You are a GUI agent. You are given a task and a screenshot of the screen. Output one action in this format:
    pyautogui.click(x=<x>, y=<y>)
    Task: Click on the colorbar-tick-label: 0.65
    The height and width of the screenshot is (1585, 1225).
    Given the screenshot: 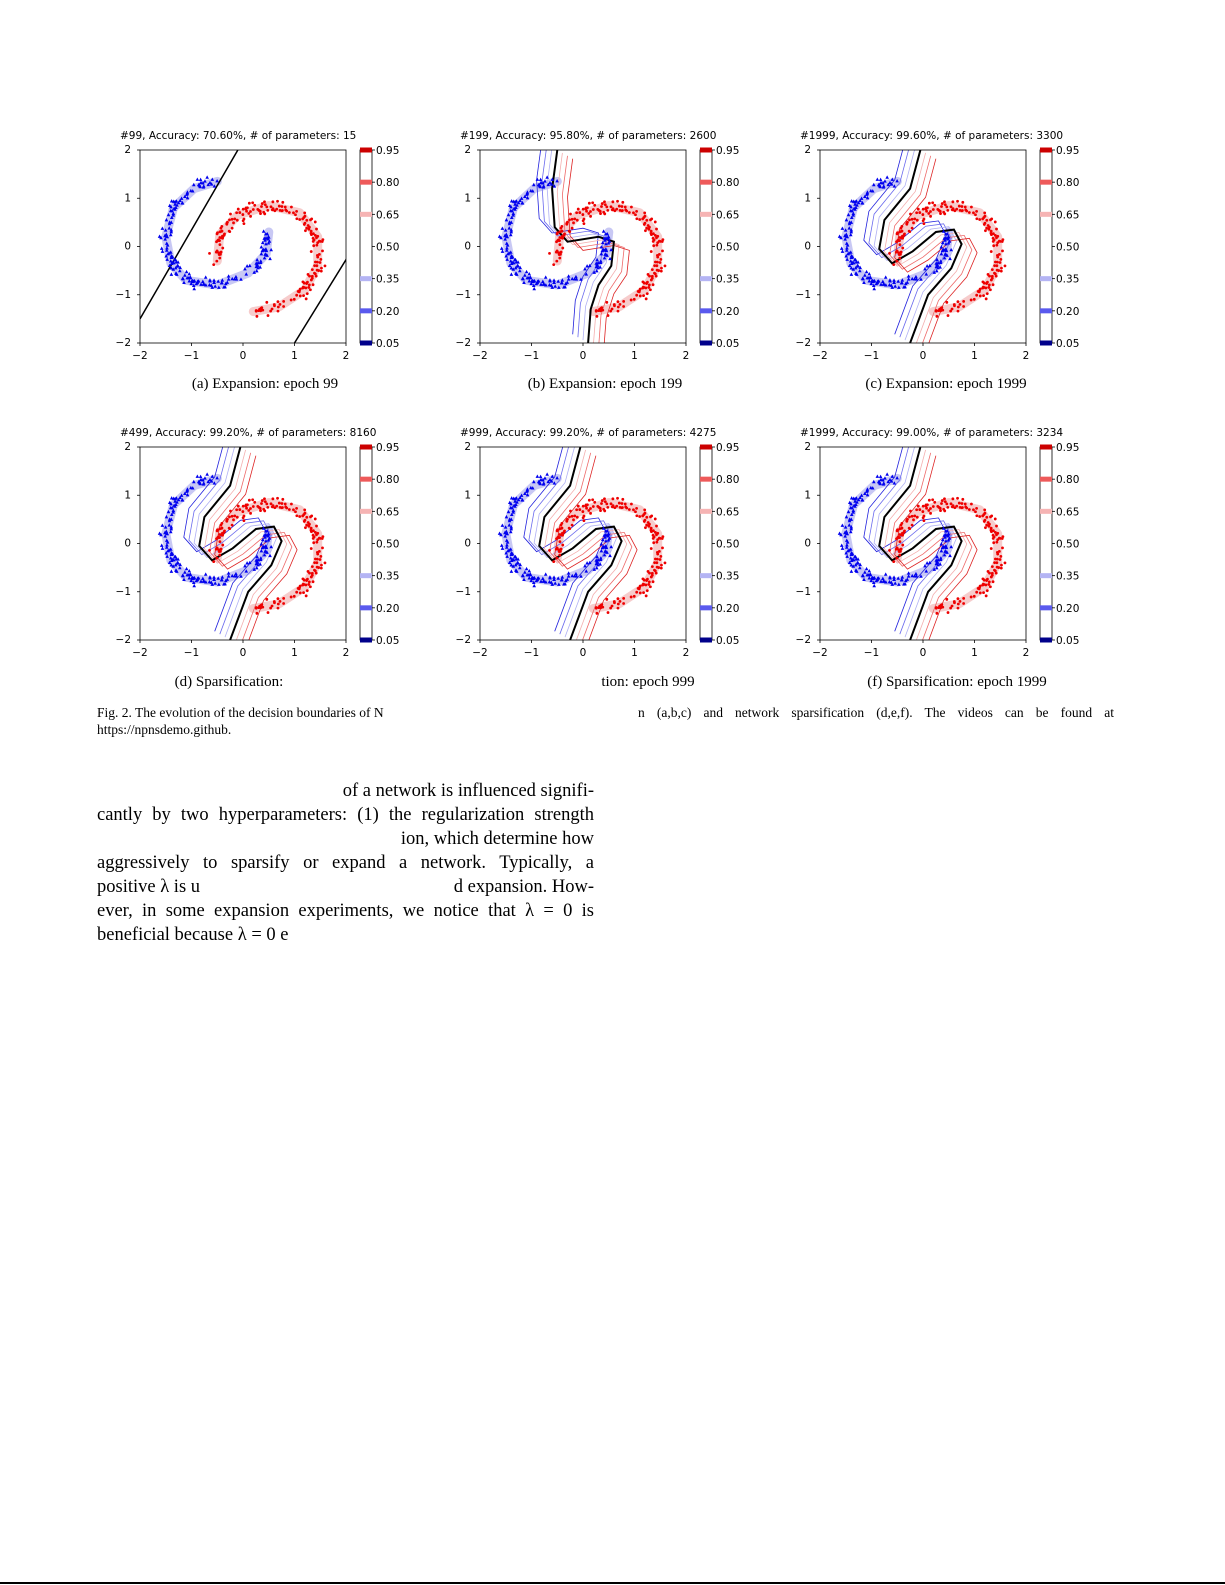 What is the action you would take?
    pyautogui.click(x=1067, y=512)
    